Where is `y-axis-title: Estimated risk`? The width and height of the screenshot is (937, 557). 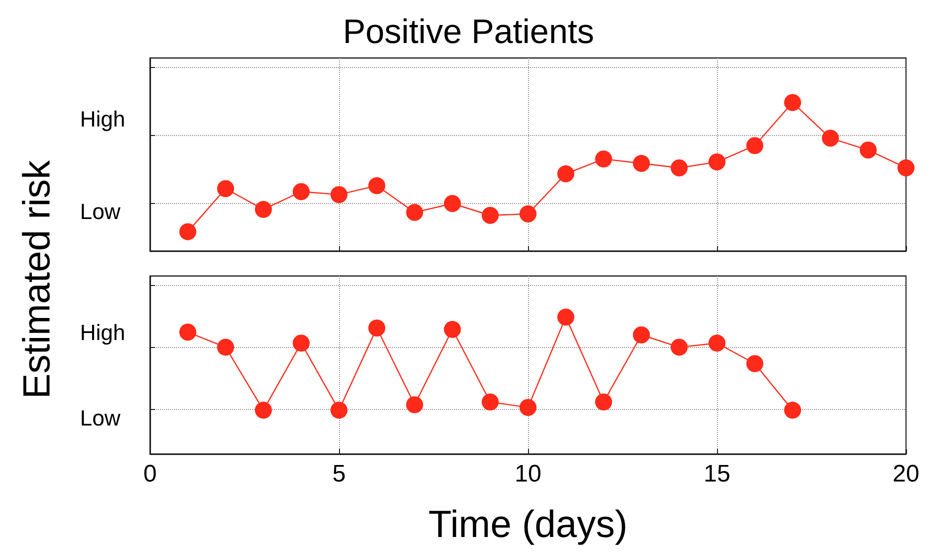
y-axis-title: Estimated risk is located at coordinates (38, 280).